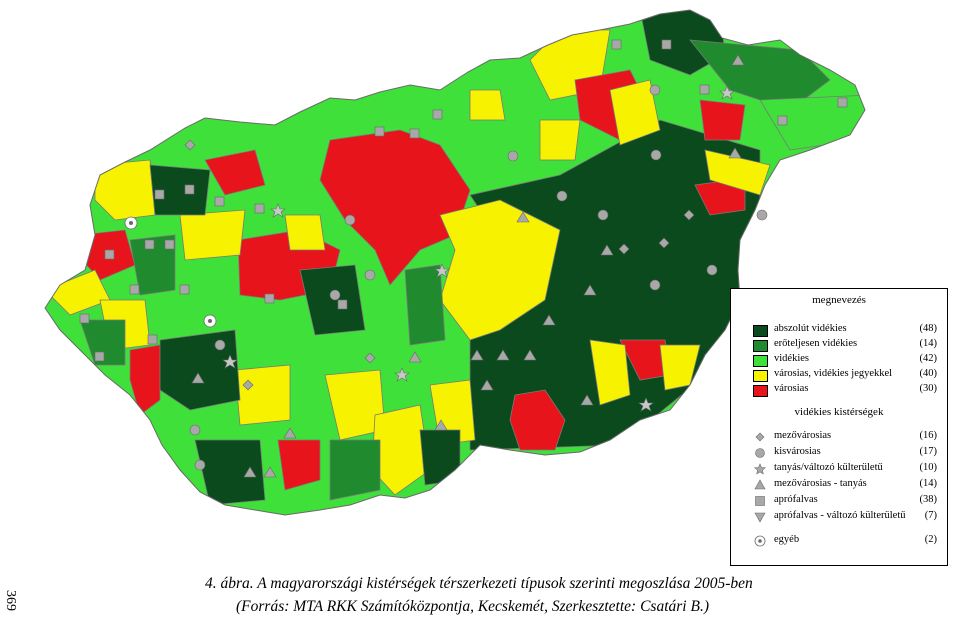 The width and height of the screenshot is (960, 617). I want to click on diamond-icon, so click(760, 437).